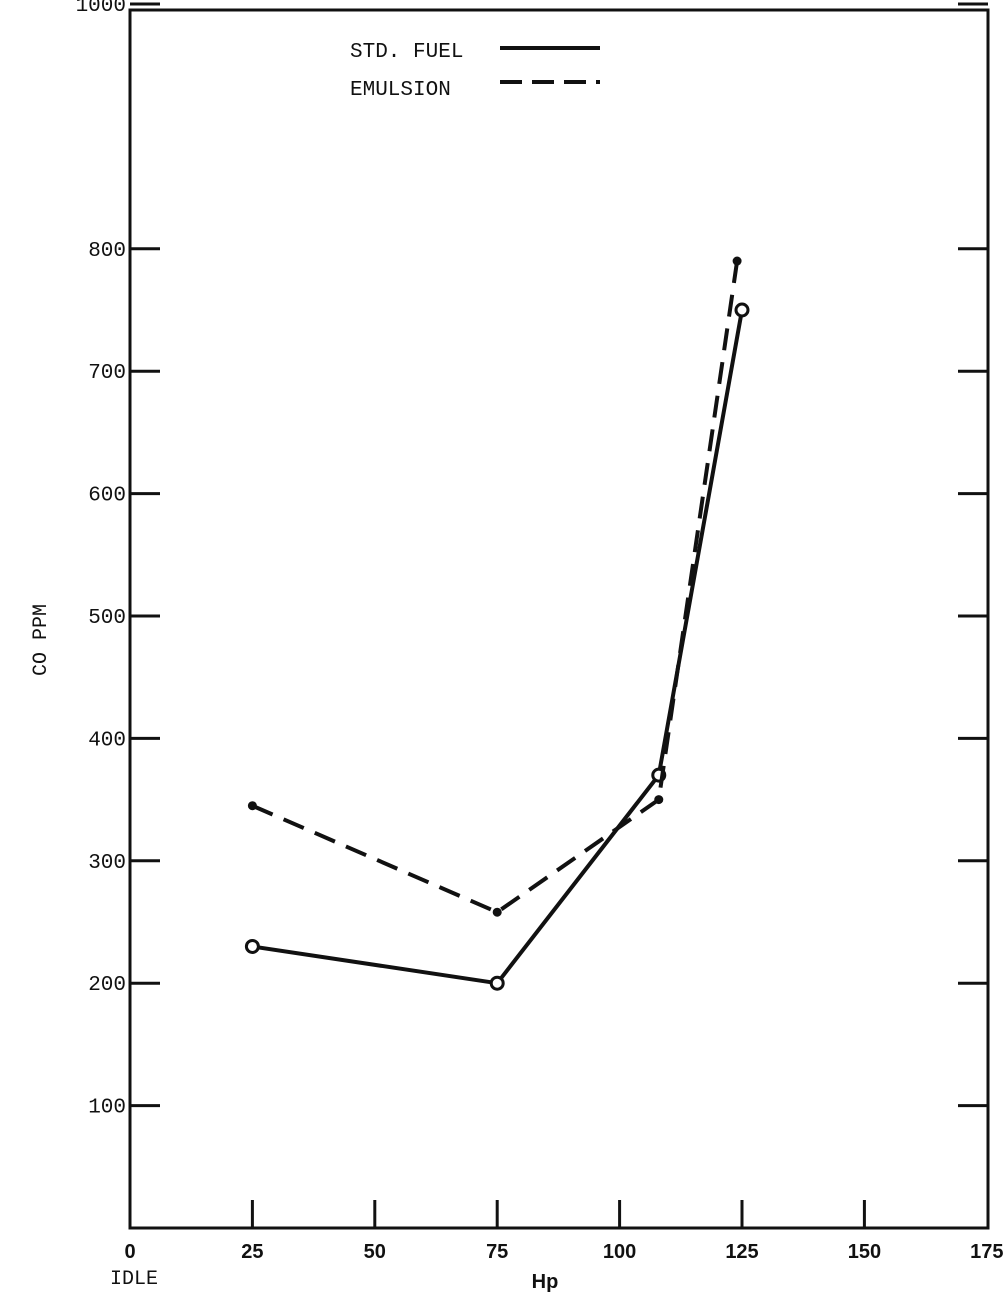 The width and height of the screenshot is (1007, 1296). I want to click on x-tick-label-175: 175, so click(986, 1252).